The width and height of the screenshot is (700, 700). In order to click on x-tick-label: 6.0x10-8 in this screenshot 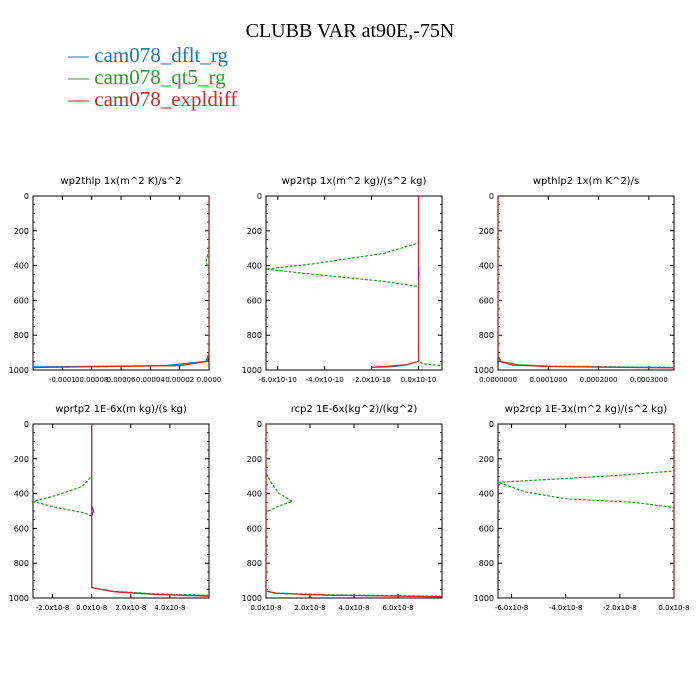, I will do `click(397, 608)`.